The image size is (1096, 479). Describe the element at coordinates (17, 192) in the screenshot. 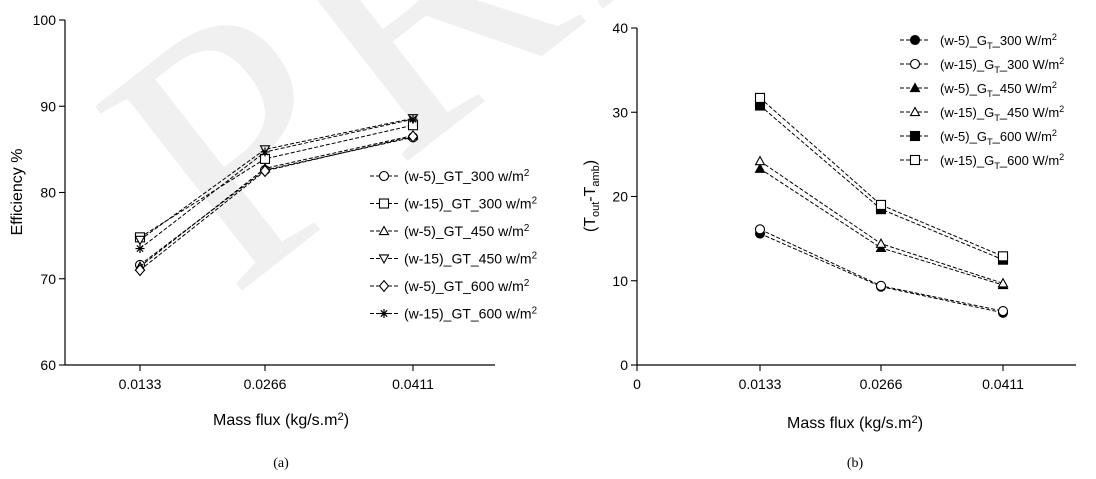

I see `y-axis-label: Efficiency %` at that location.